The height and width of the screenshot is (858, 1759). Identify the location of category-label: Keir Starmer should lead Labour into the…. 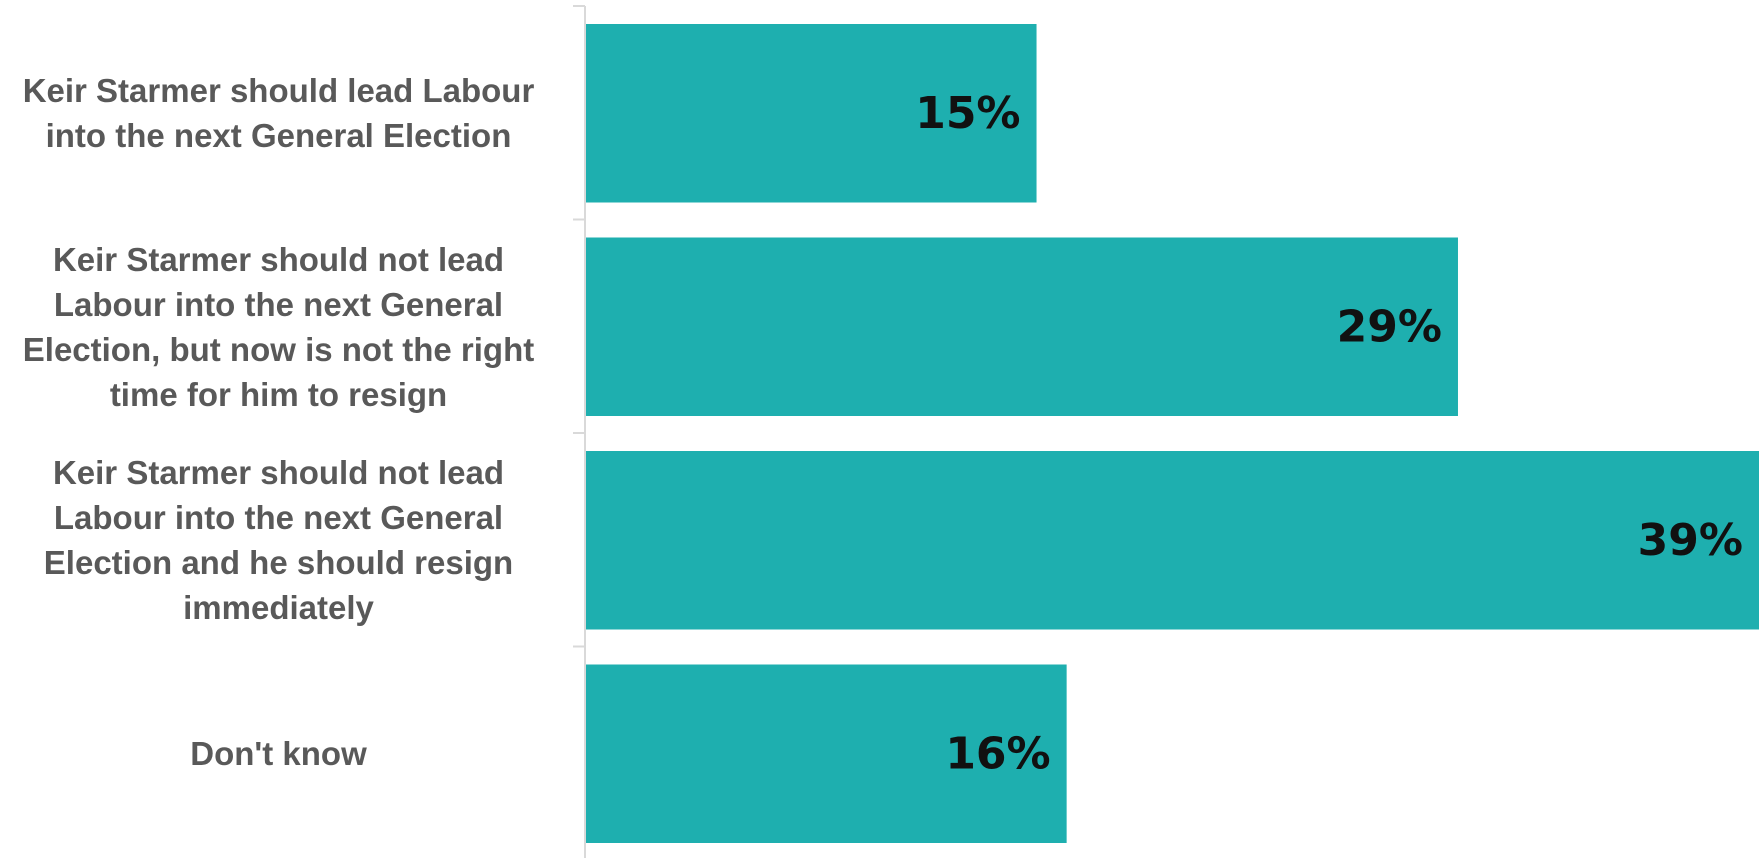
(278, 113).